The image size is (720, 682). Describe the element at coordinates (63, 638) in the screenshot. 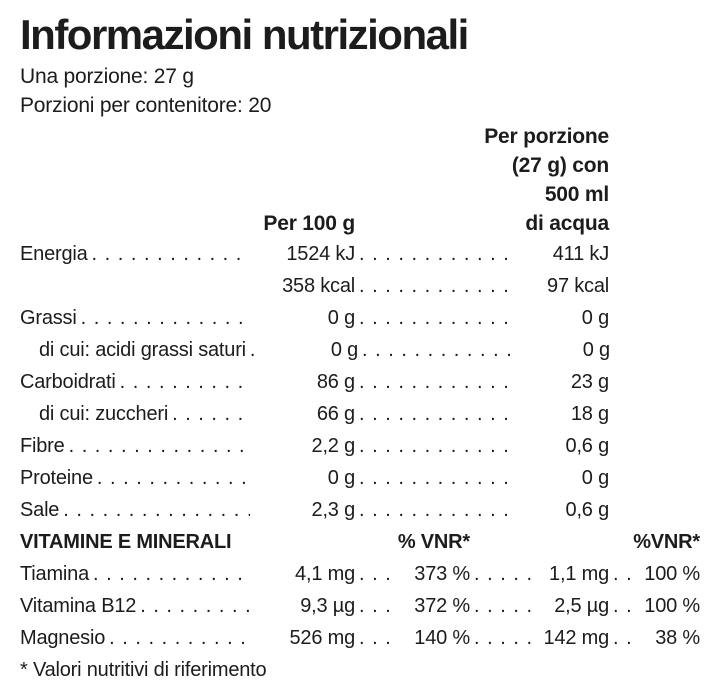

I see `vitamin-label: Magnesio` at that location.